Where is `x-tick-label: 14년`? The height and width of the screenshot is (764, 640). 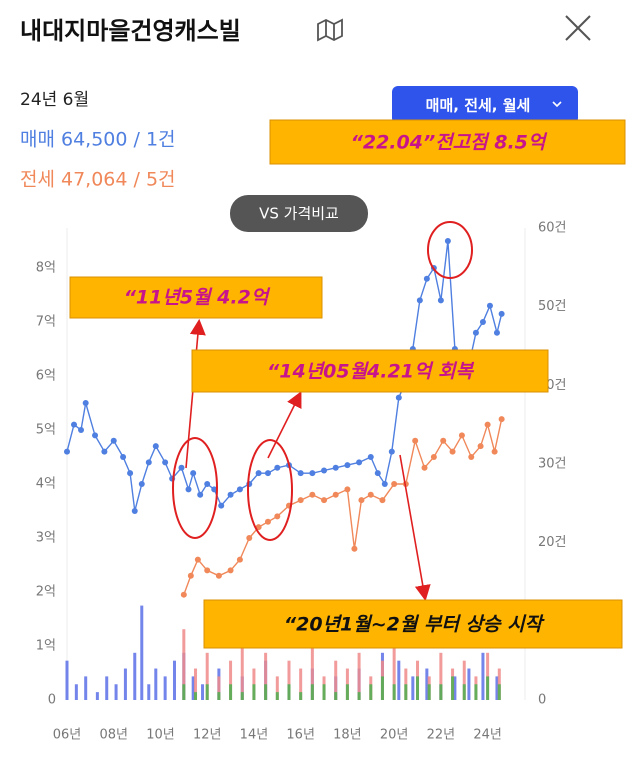 x-tick-label: 14년 is located at coordinates (254, 735).